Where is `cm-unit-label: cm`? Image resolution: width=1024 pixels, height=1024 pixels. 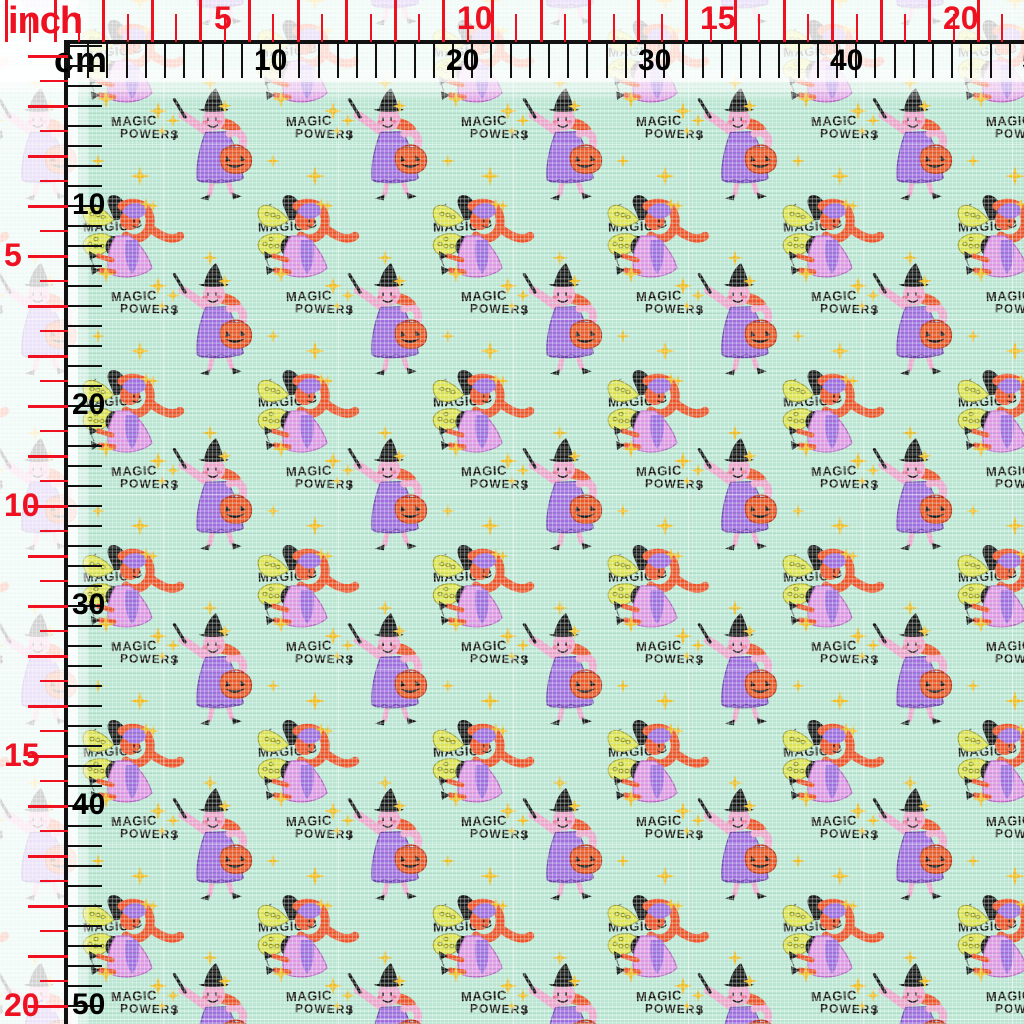
cm-unit-label: cm is located at coordinates (81, 59).